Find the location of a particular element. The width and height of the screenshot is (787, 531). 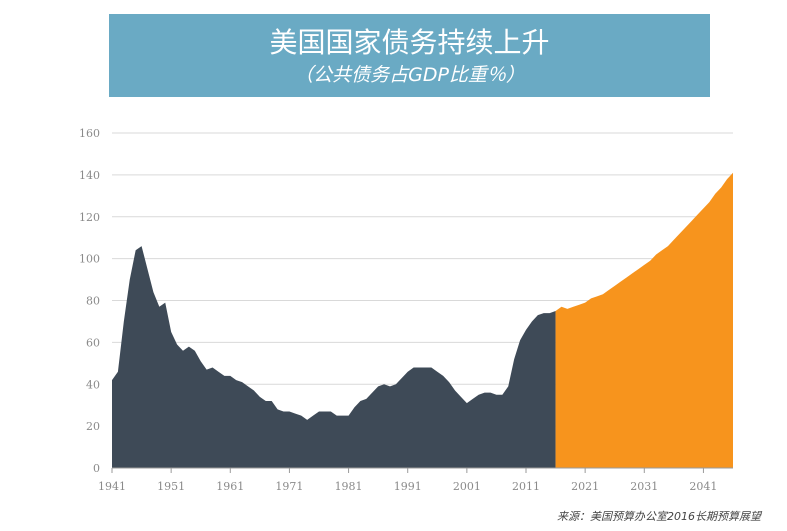

x-tick-label: 1971 is located at coordinates (289, 486).